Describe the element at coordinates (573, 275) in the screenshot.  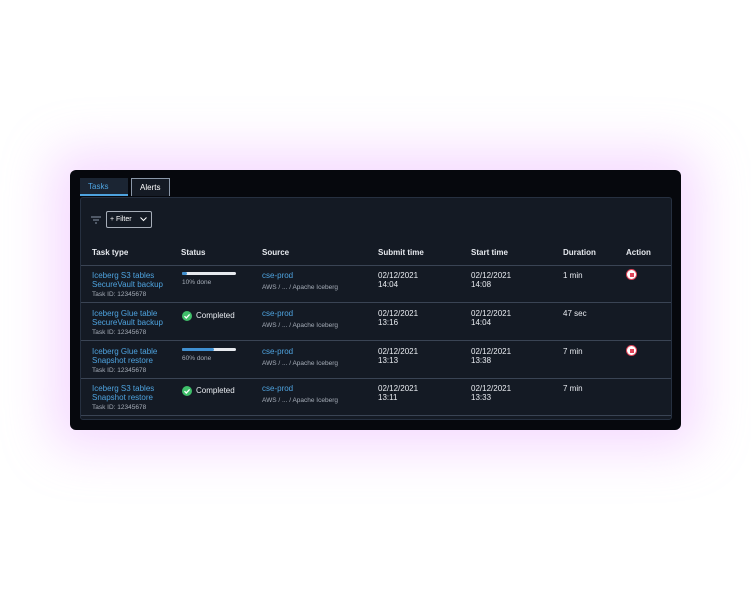
I see `duration: 1 min` at that location.